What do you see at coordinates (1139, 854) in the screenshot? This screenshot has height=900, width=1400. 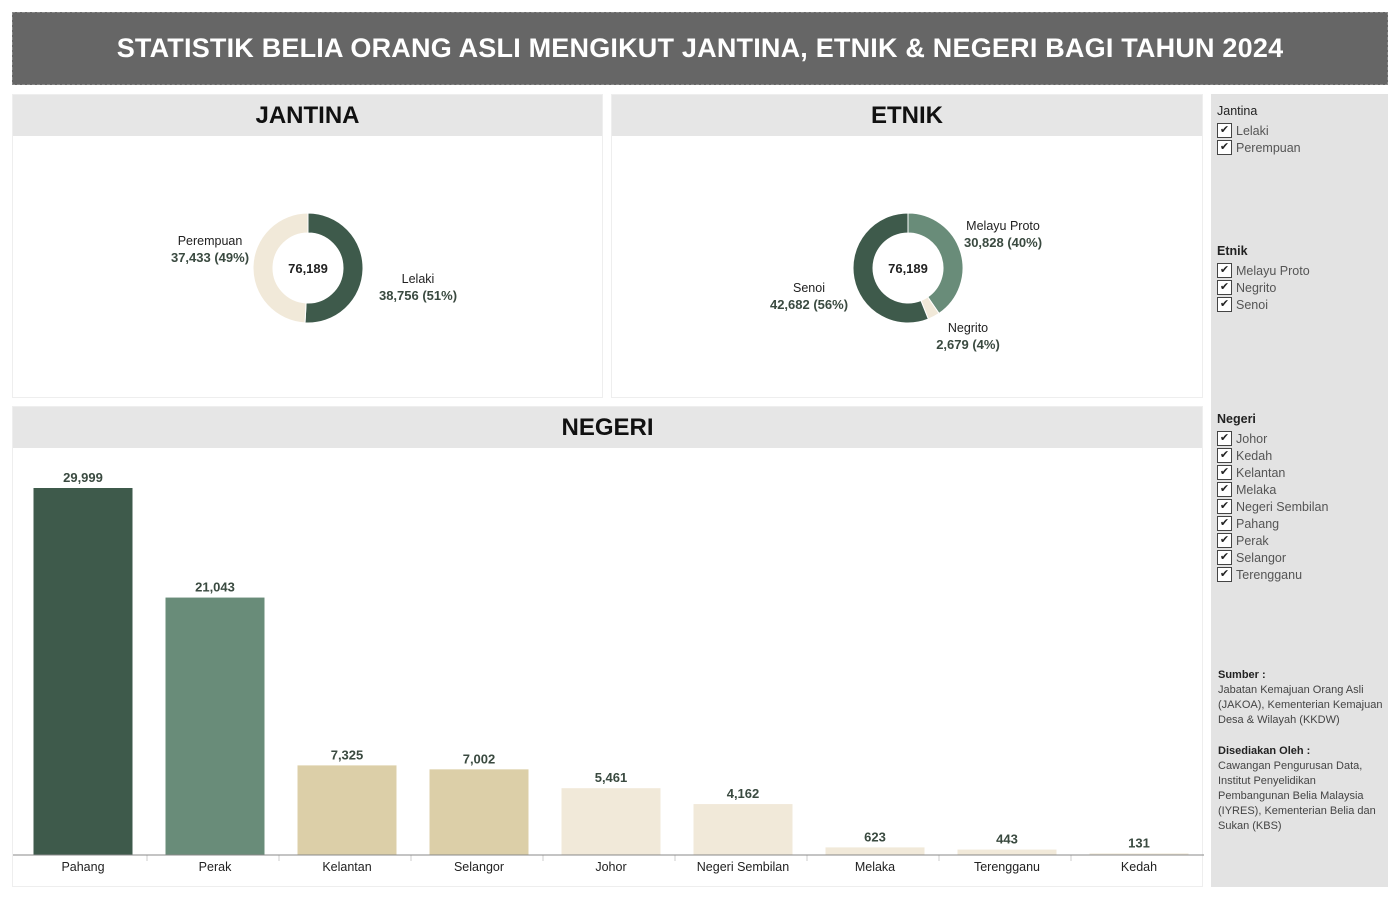 I see `bar-kedah` at bounding box center [1139, 854].